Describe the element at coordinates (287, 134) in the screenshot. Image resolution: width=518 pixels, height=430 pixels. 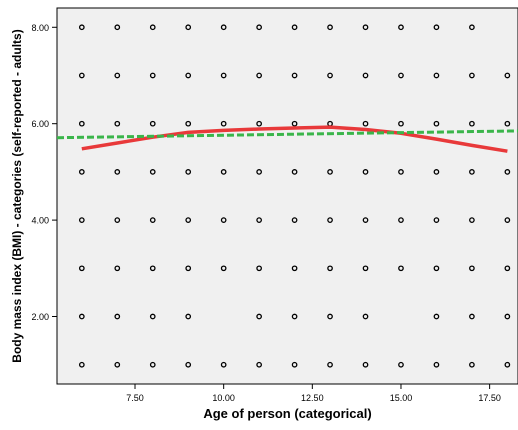
I see `linear-fit-line` at that location.